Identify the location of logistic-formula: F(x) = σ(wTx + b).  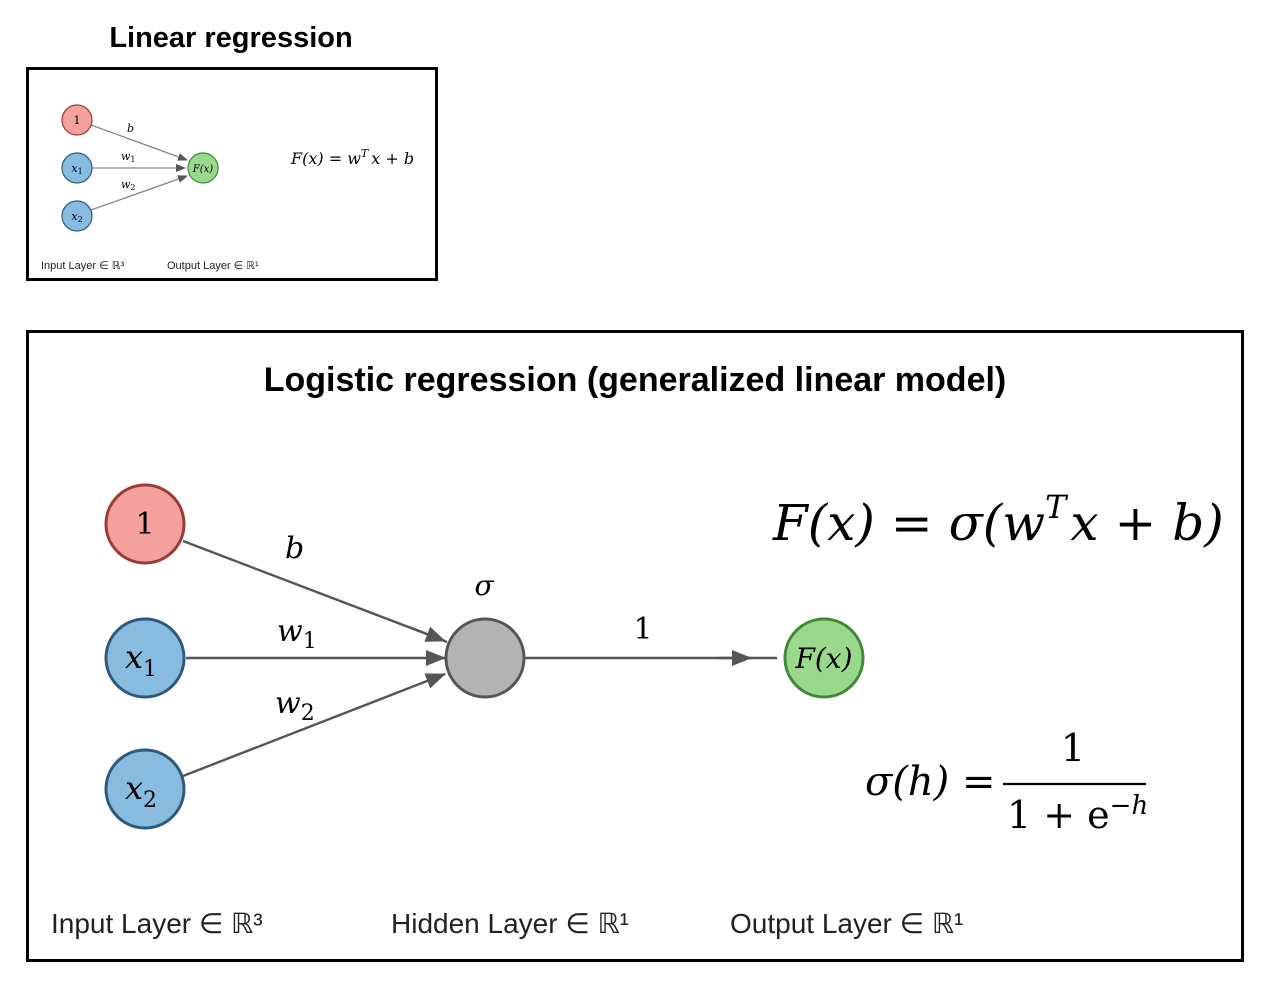
(998, 520).